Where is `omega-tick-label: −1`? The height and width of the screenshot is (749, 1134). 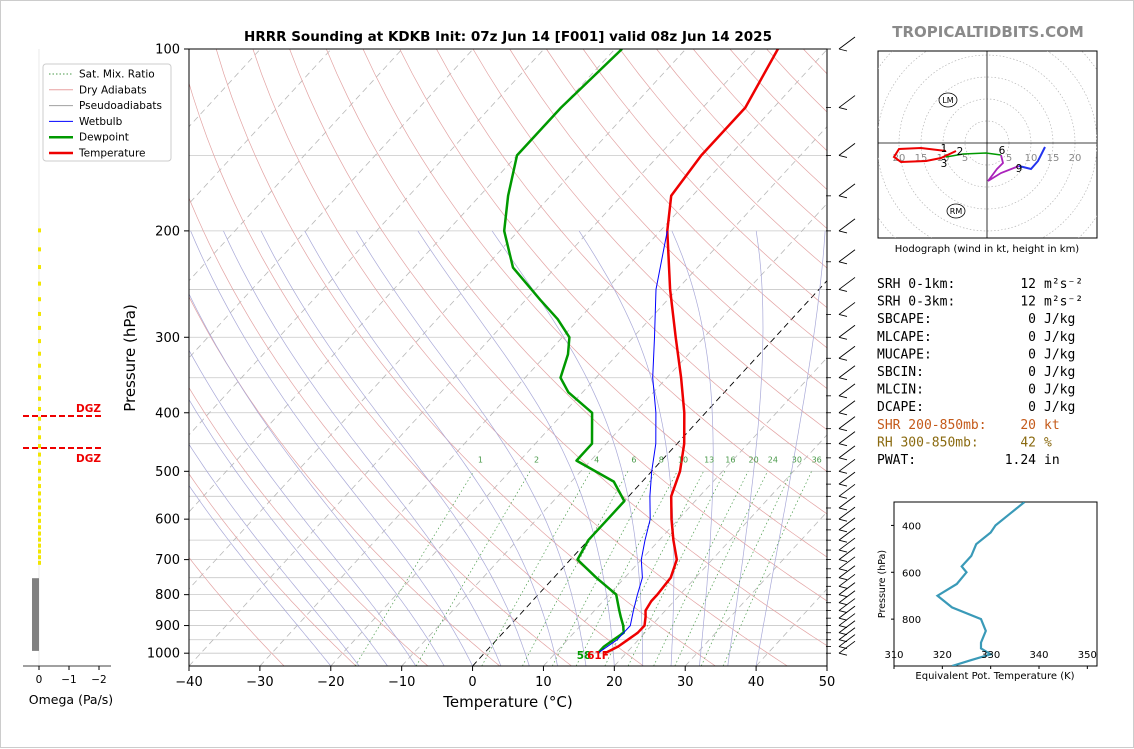
omega-tick-label: −1 is located at coordinates (68, 680).